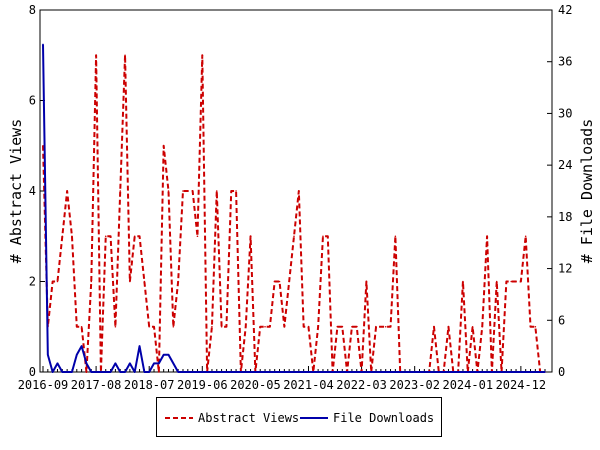  I want to click on legend-item-abstract-views: Abstract Views, so click(235, 418).